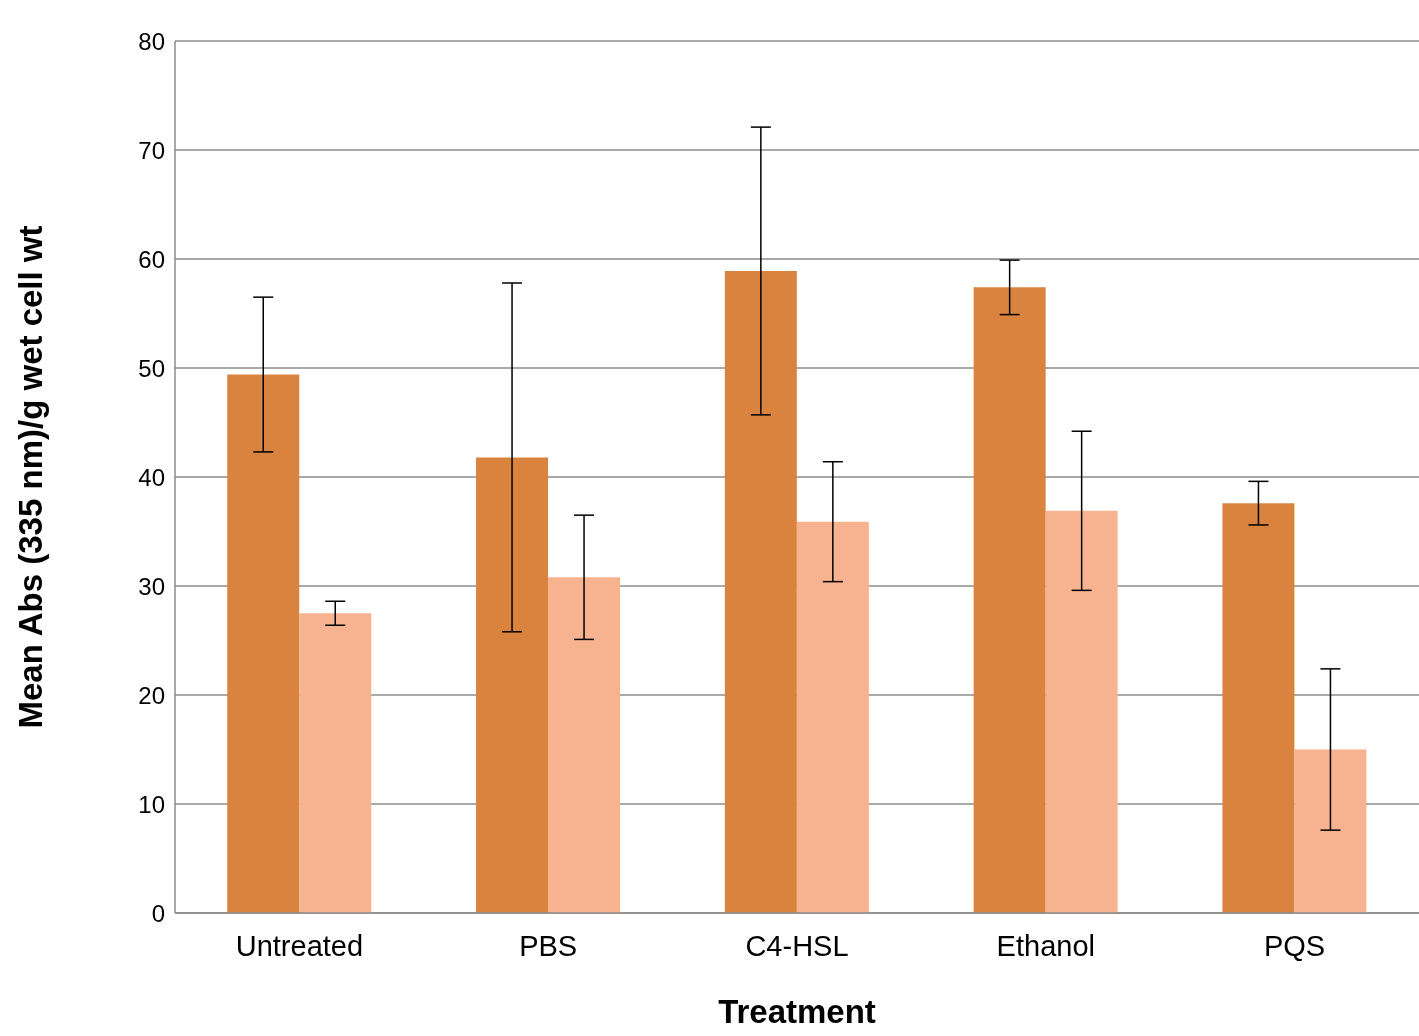 This screenshot has width=1419, height=1036. Describe the element at coordinates (151, 150) in the screenshot. I see `y-tick-label: 70` at that location.